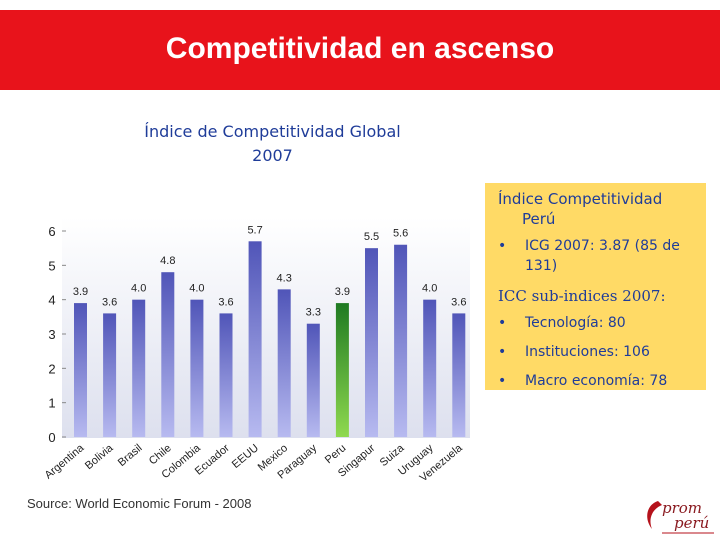 The image size is (720, 540). I want to click on y-tick-label: 2, so click(51, 368).